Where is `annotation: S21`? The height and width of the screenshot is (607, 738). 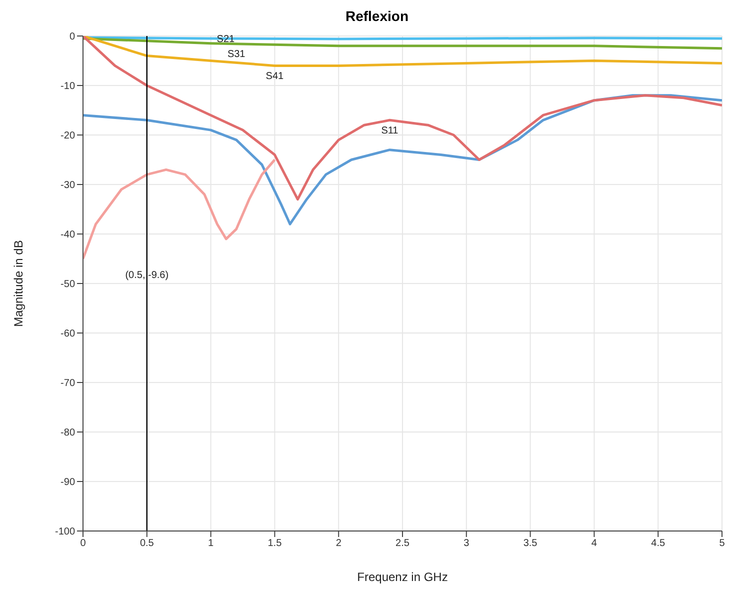 annotation: S21 is located at coordinates (226, 40).